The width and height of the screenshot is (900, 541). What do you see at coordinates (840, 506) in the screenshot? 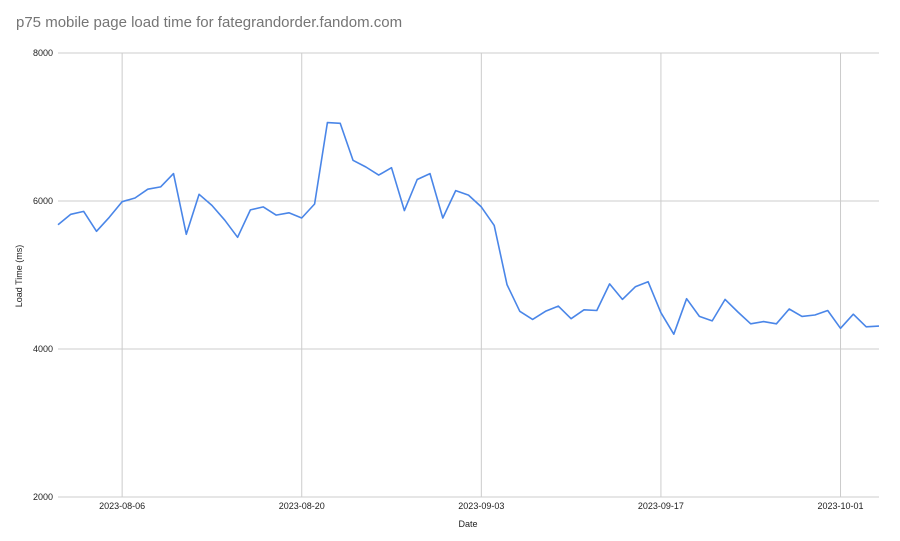
I see `x-tick-label: 2023-10-01` at bounding box center [840, 506].